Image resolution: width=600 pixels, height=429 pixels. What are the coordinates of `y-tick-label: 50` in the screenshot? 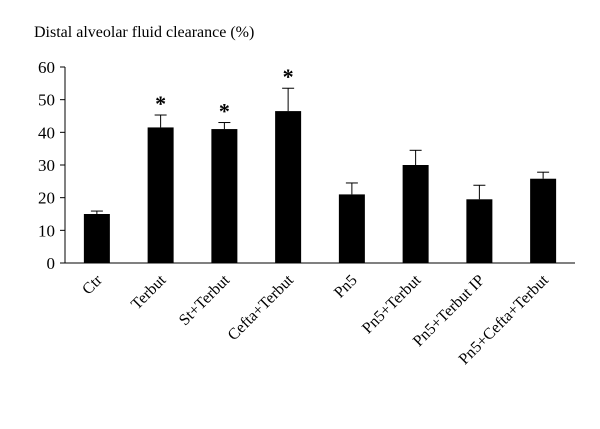 It's located at (46, 100).